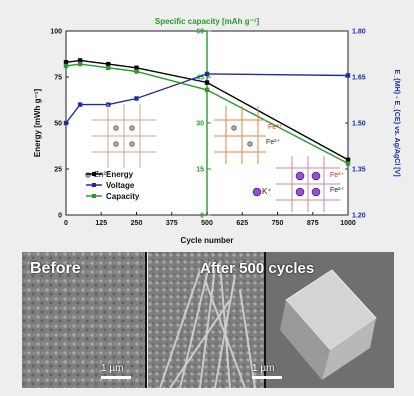  Describe the element at coordinates (101, 223) in the screenshot. I see `x-tick-label: 125` at that location.